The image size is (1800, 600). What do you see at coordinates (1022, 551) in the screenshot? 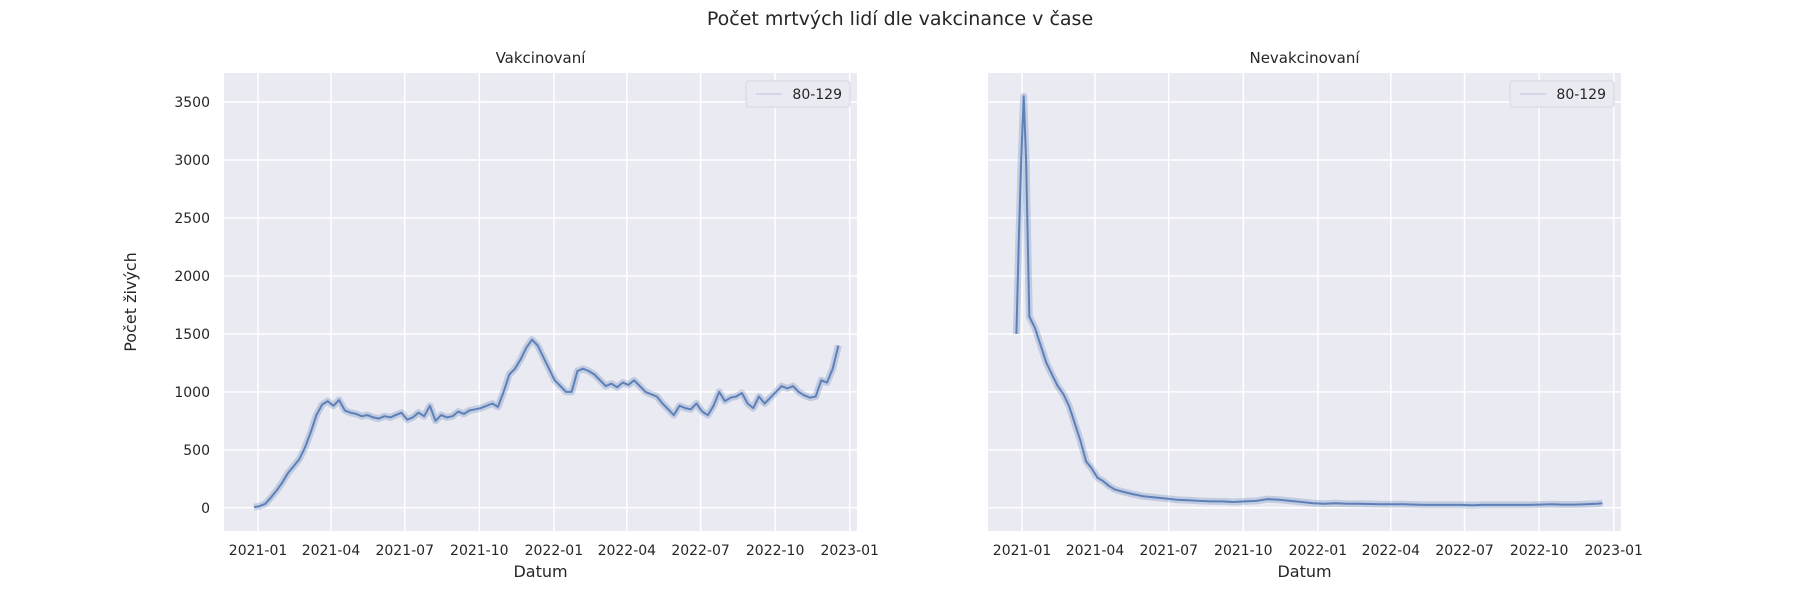
I see `panel-2-x-tick-label: 2021-01` at bounding box center [1022, 551].